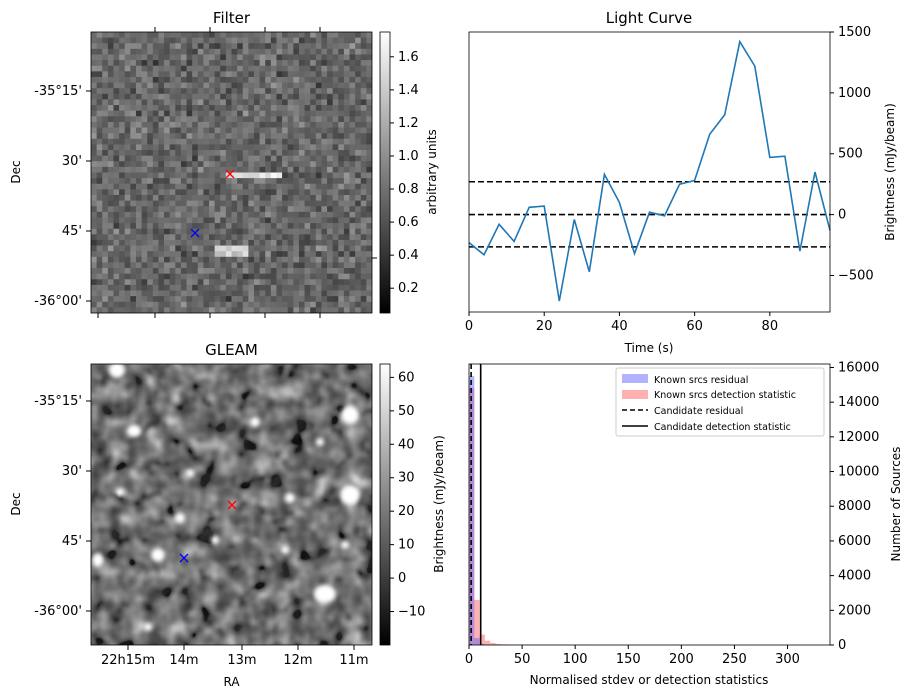 The height and width of the screenshot is (699, 913). Describe the element at coordinates (854, 541) in the screenshot. I see `ytick-label: 6000` at that location.